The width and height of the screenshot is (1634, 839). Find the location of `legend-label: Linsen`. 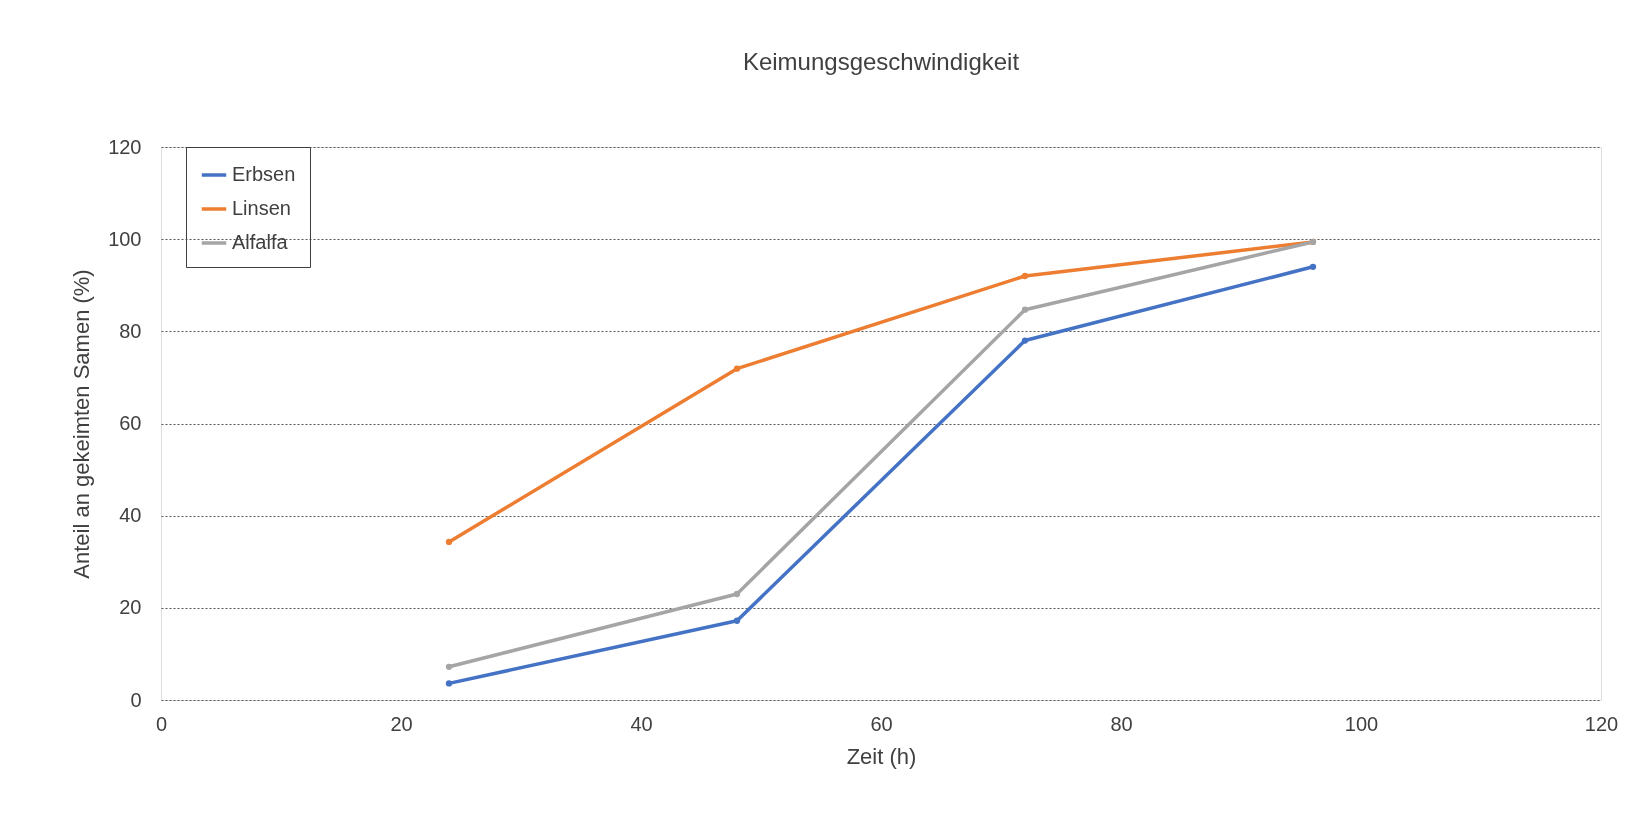

legend-label: Linsen is located at coordinates (261, 208).